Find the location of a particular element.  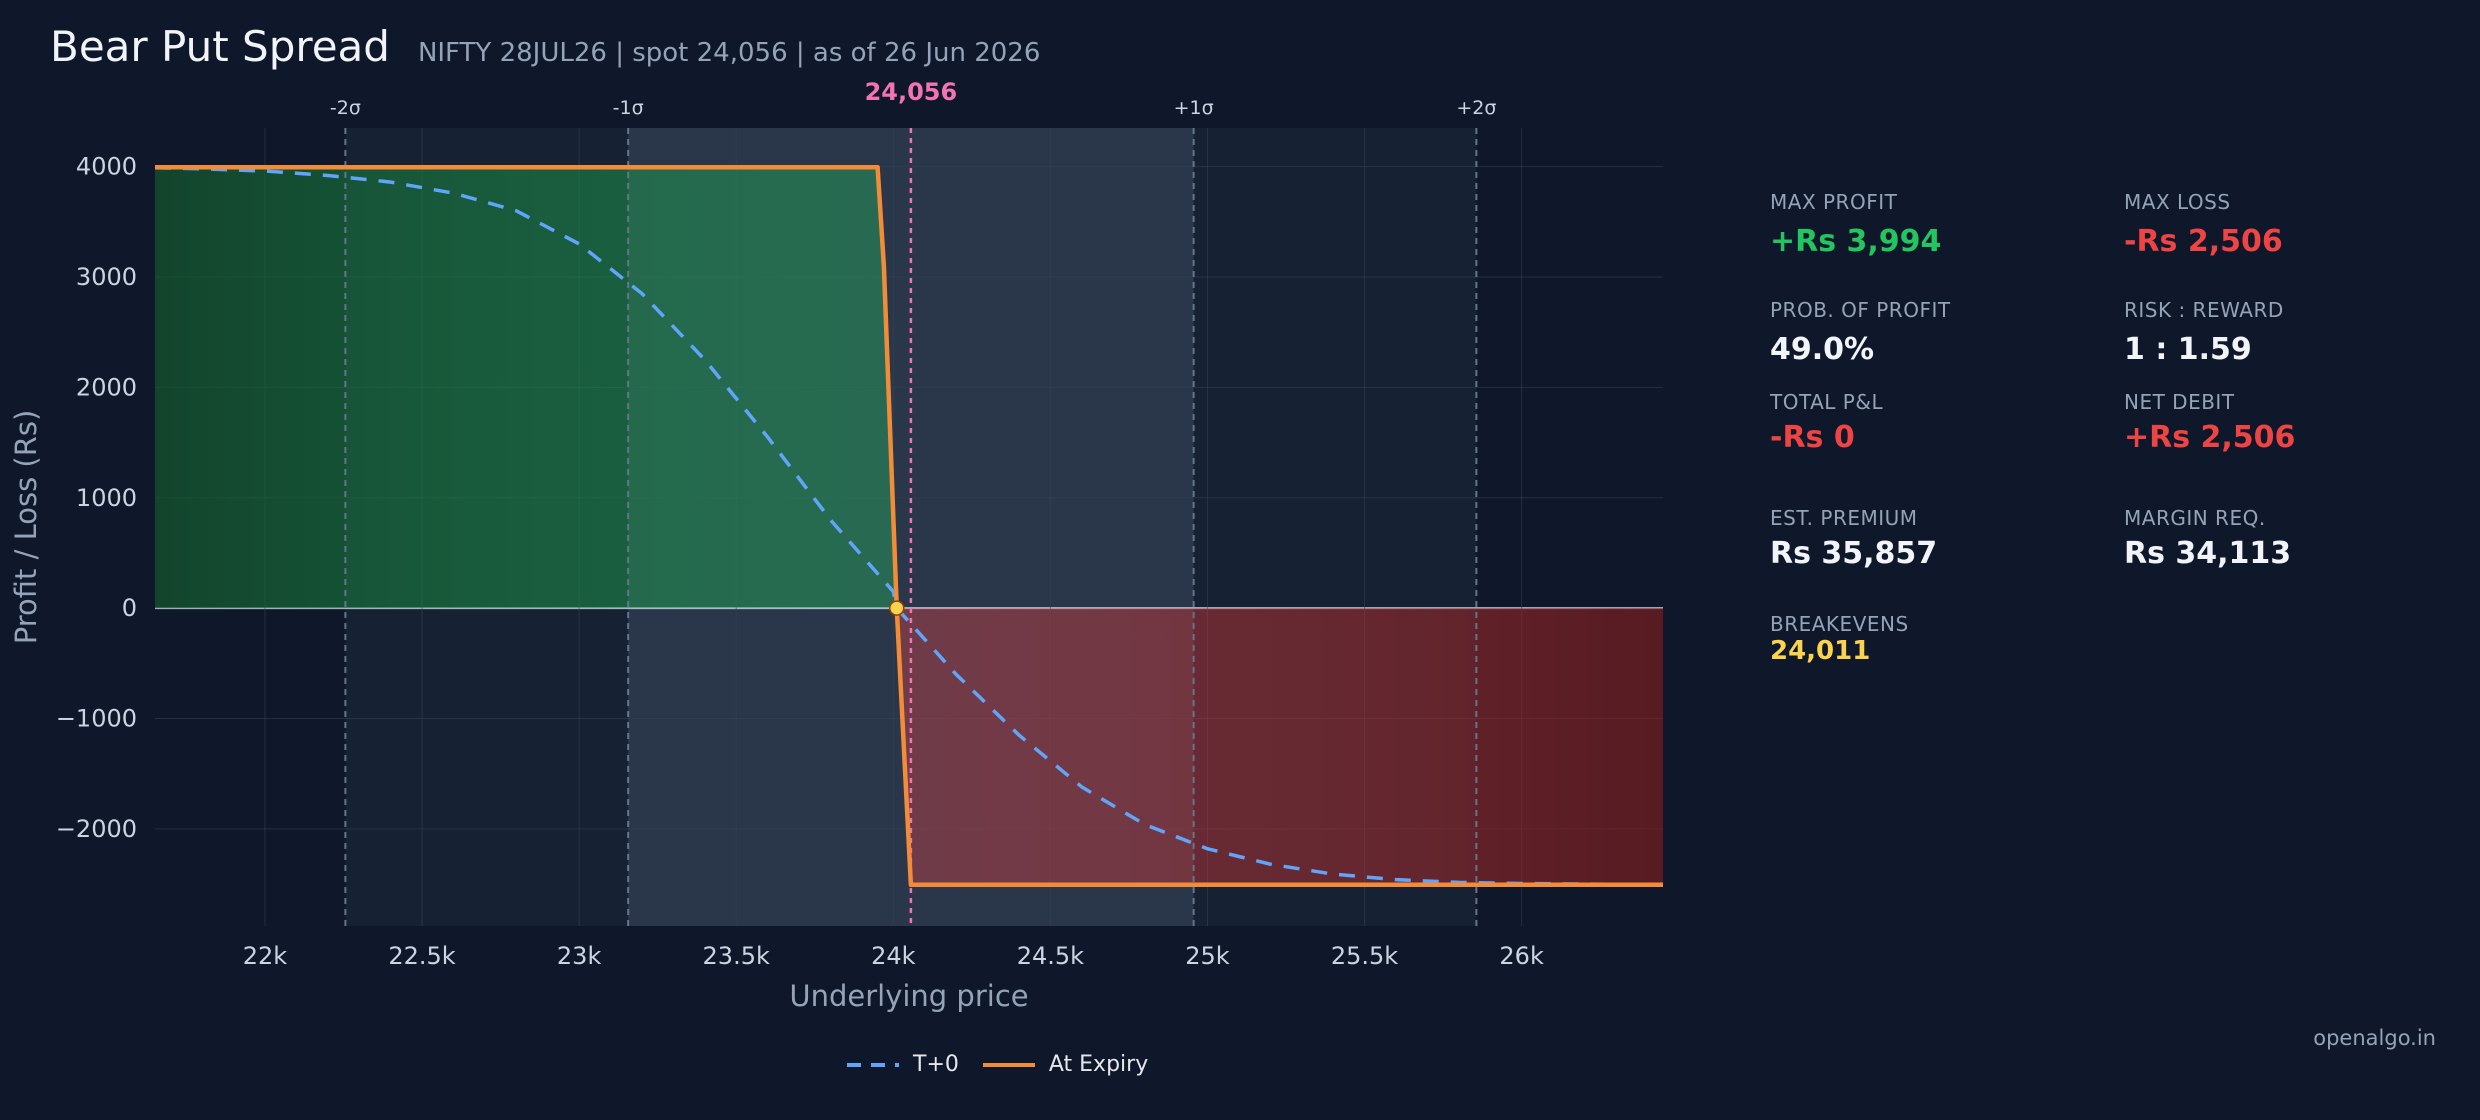

y-tick-label: 3000 is located at coordinates (106, 277).